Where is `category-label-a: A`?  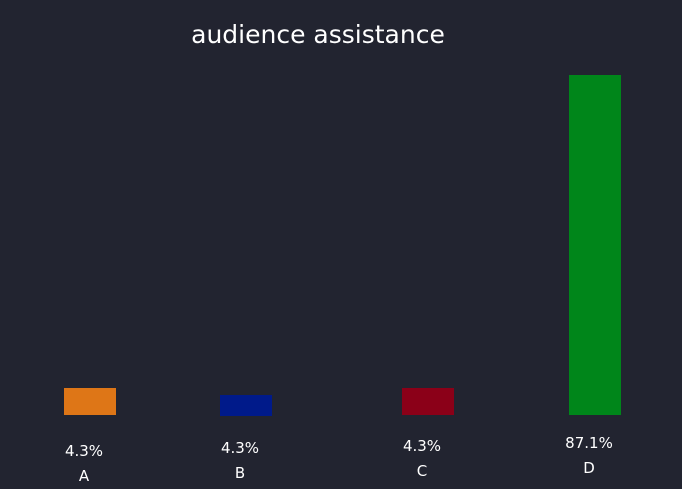 category-label-a: A is located at coordinates (84, 476).